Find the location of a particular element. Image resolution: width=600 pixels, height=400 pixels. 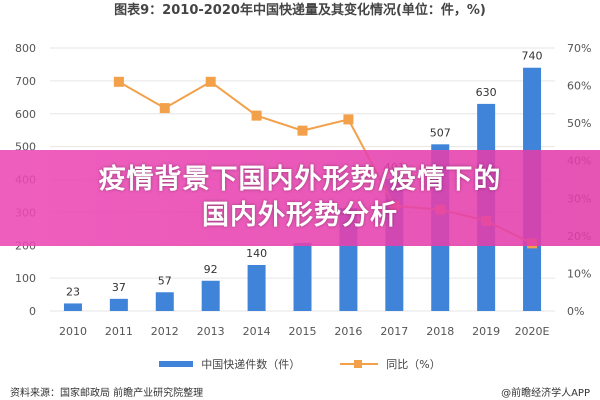

x-tick-label: 2012 is located at coordinates (165, 331).